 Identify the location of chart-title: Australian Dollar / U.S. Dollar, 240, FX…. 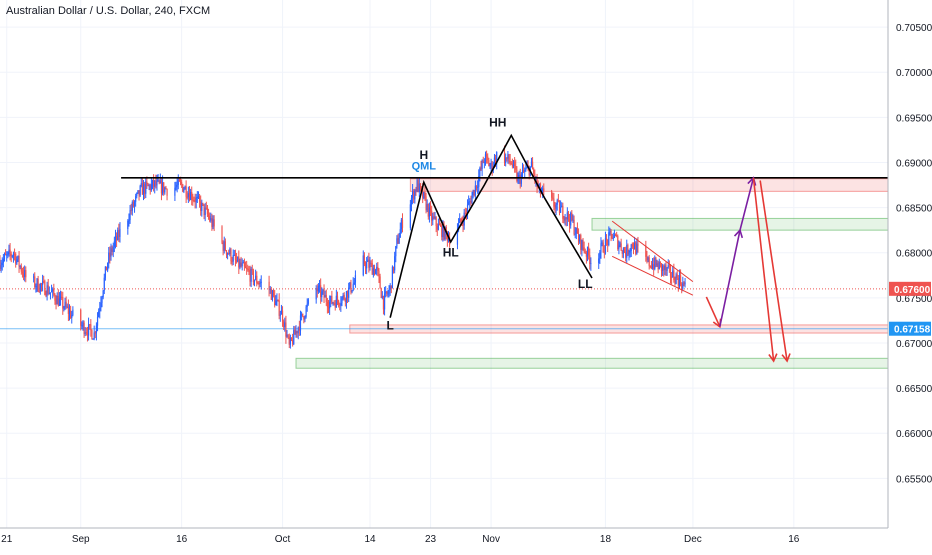
(108, 11).